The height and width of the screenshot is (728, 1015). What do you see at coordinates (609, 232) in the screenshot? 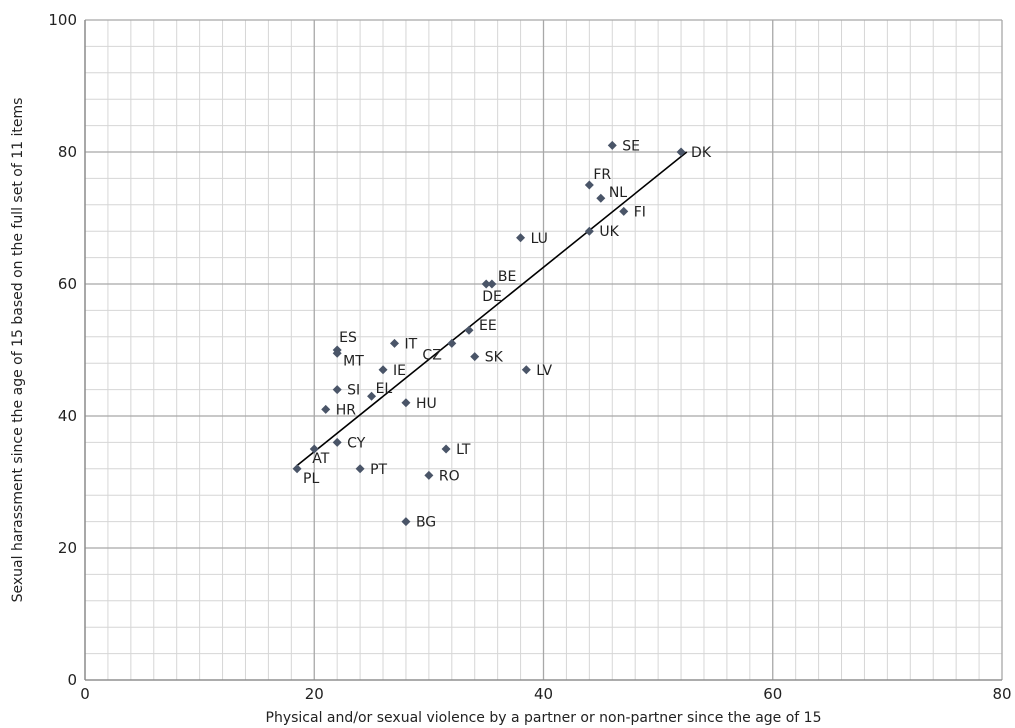
I see `point-label-uk: UK` at bounding box center [609, 232].